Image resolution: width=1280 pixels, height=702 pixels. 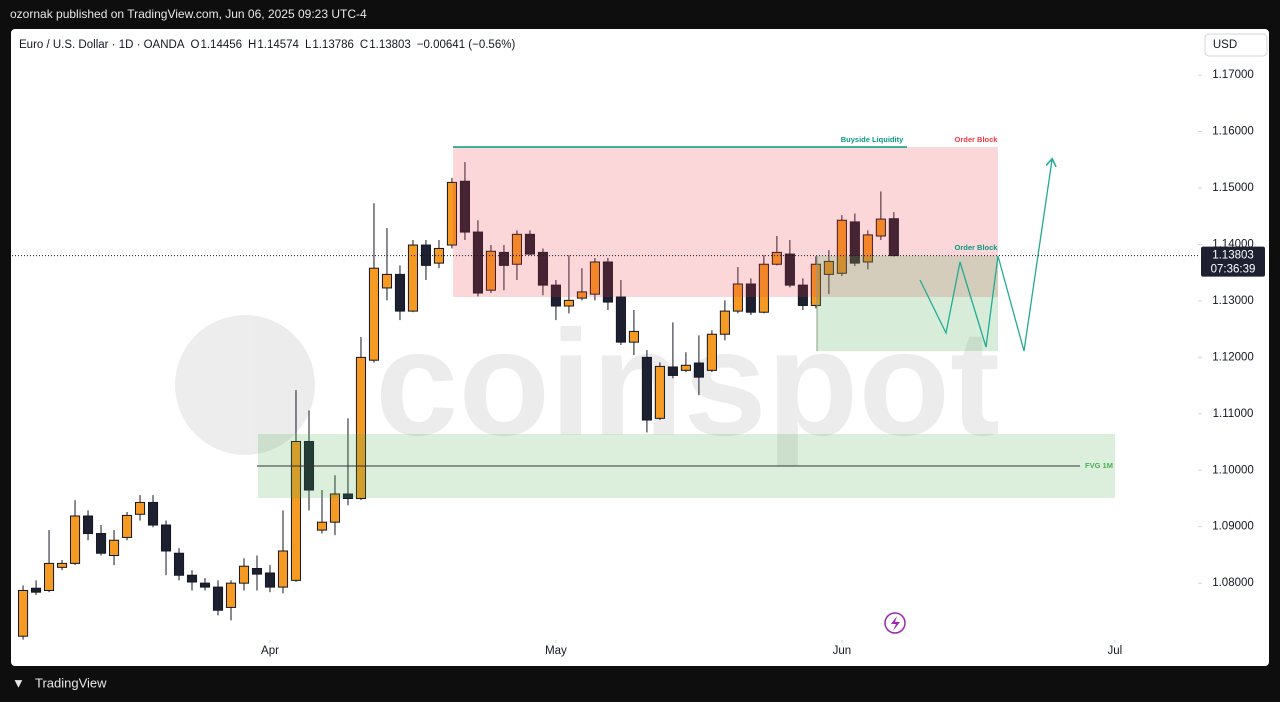 What do you see at coordinates (270, 651) in the screenshot?
I see `x-tick-label: Apr` at bounding box center [270, 651].